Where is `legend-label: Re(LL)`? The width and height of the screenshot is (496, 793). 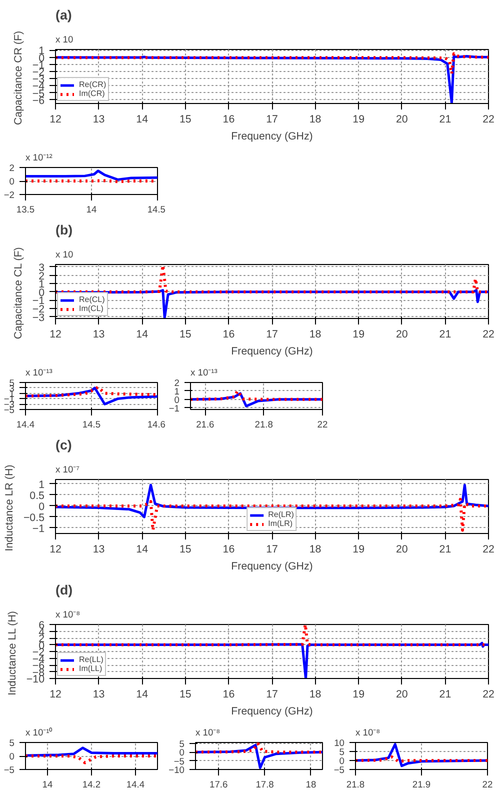
legend-label: Re(LL) is located at coordinates (91, 659).